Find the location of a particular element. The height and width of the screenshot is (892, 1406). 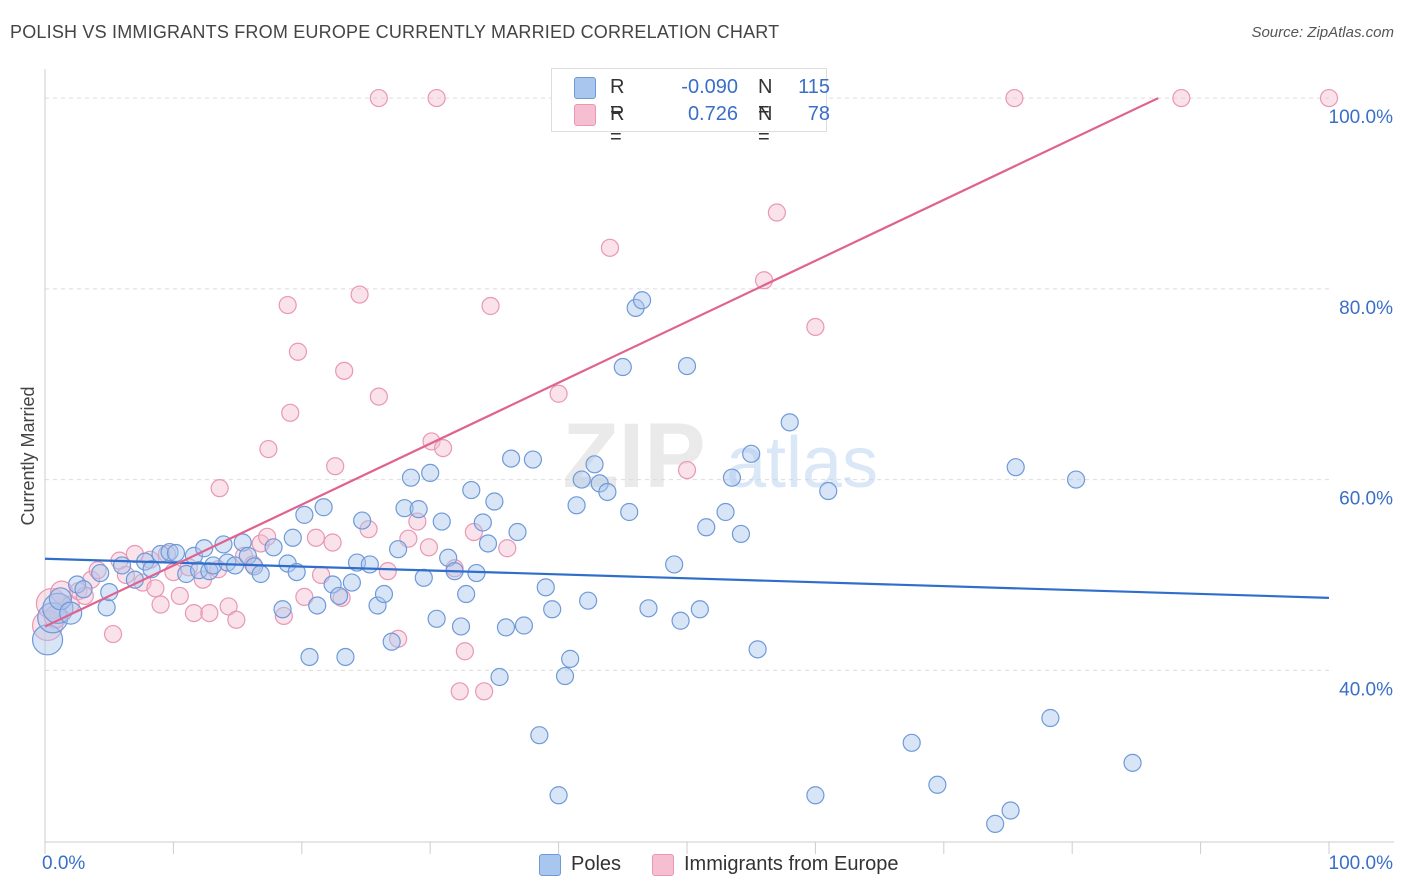

y-tick-label-2: 80.0% is located at coordinates (1366, 308).